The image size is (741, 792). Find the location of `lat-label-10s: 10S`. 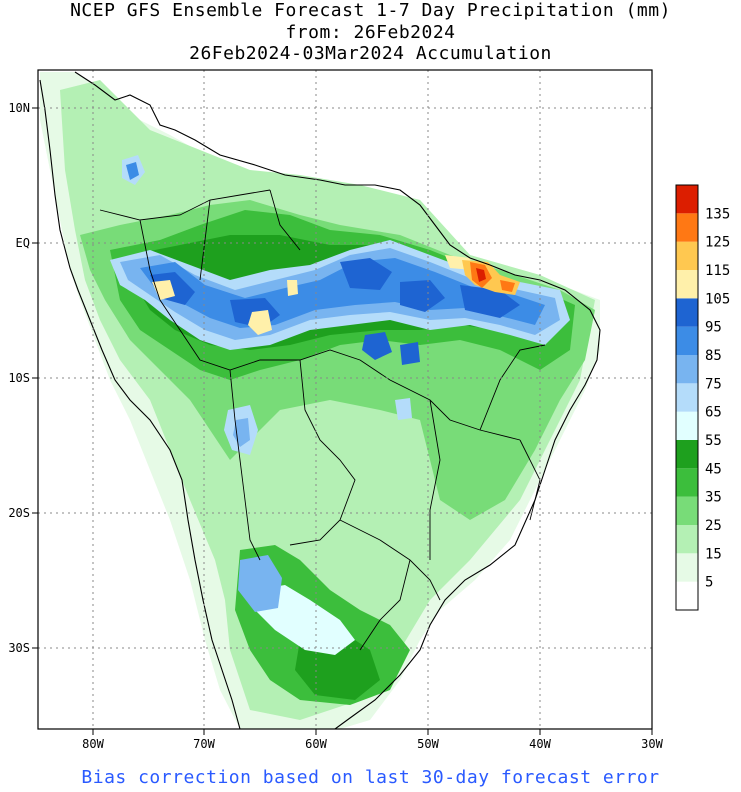

lat-label-10s: 10S is located at coordinates (19, 378).